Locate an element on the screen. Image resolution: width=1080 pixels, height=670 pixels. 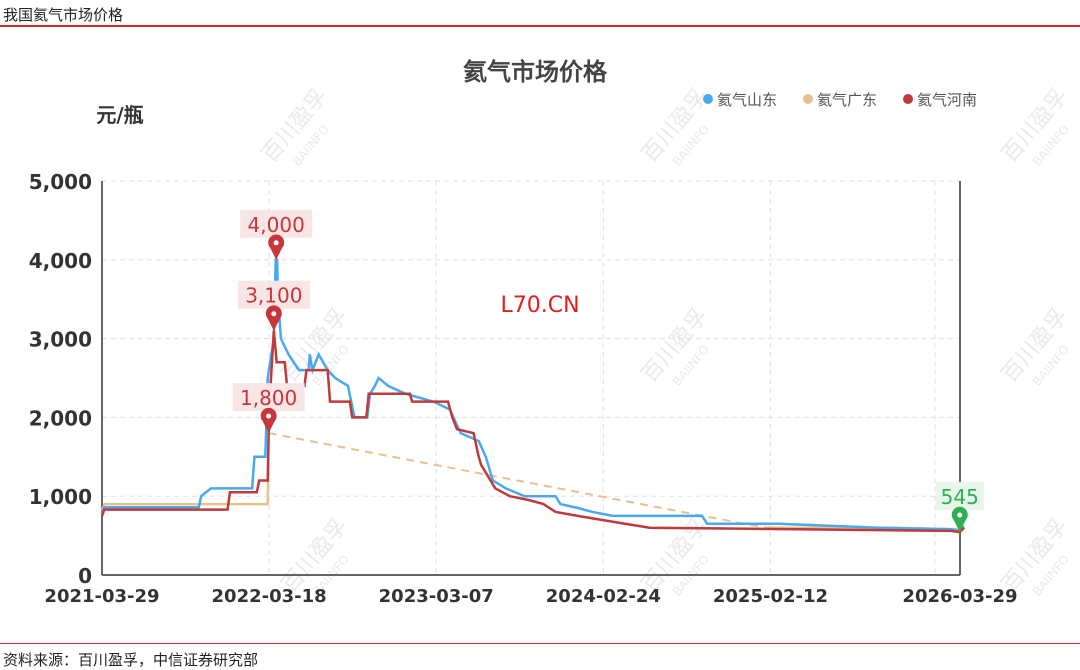
footer-divider is located at coordinates (540, 643).